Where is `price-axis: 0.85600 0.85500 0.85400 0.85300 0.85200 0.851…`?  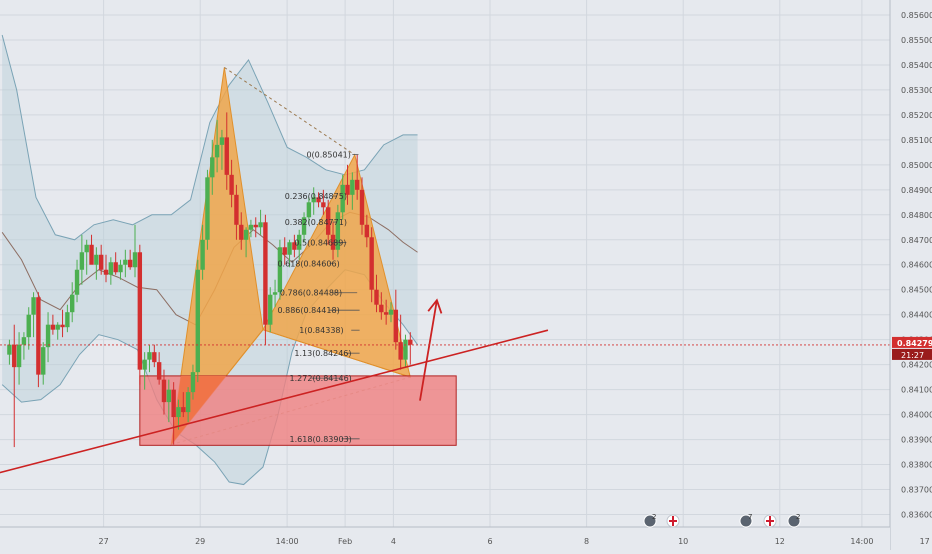
price-axis: 0.85600 0.85500 0.85400 0.85300 0.85200 0.851… is located at coordinates (910, 275).